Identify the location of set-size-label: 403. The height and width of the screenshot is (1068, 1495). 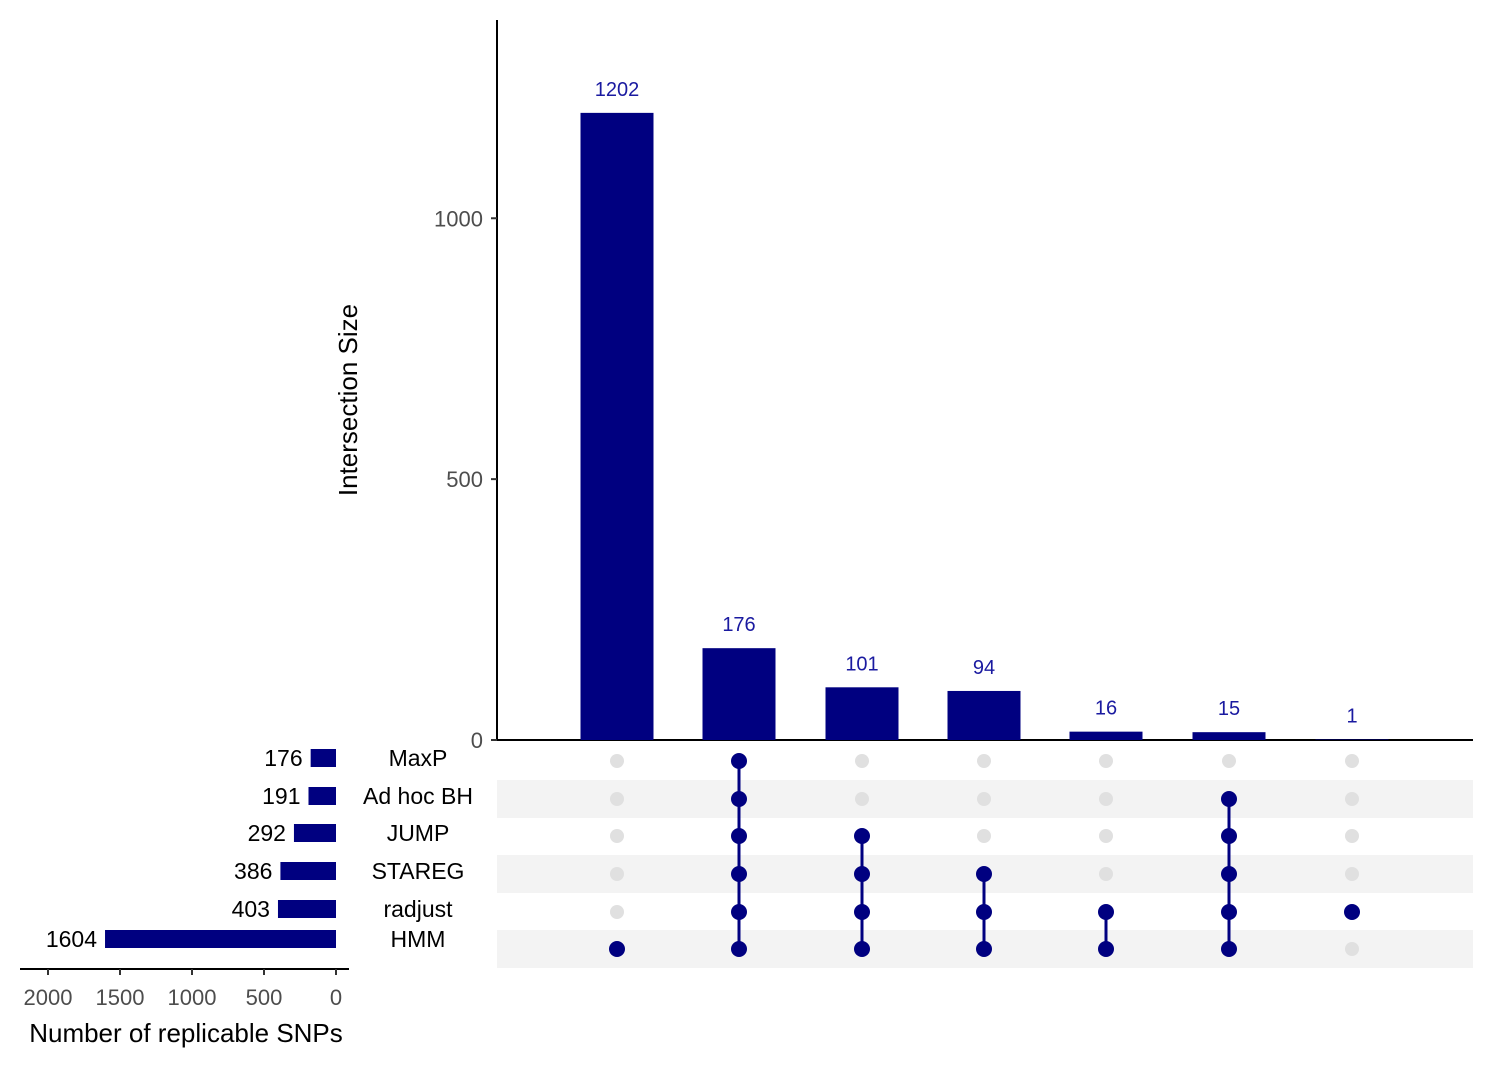
(251, 909).